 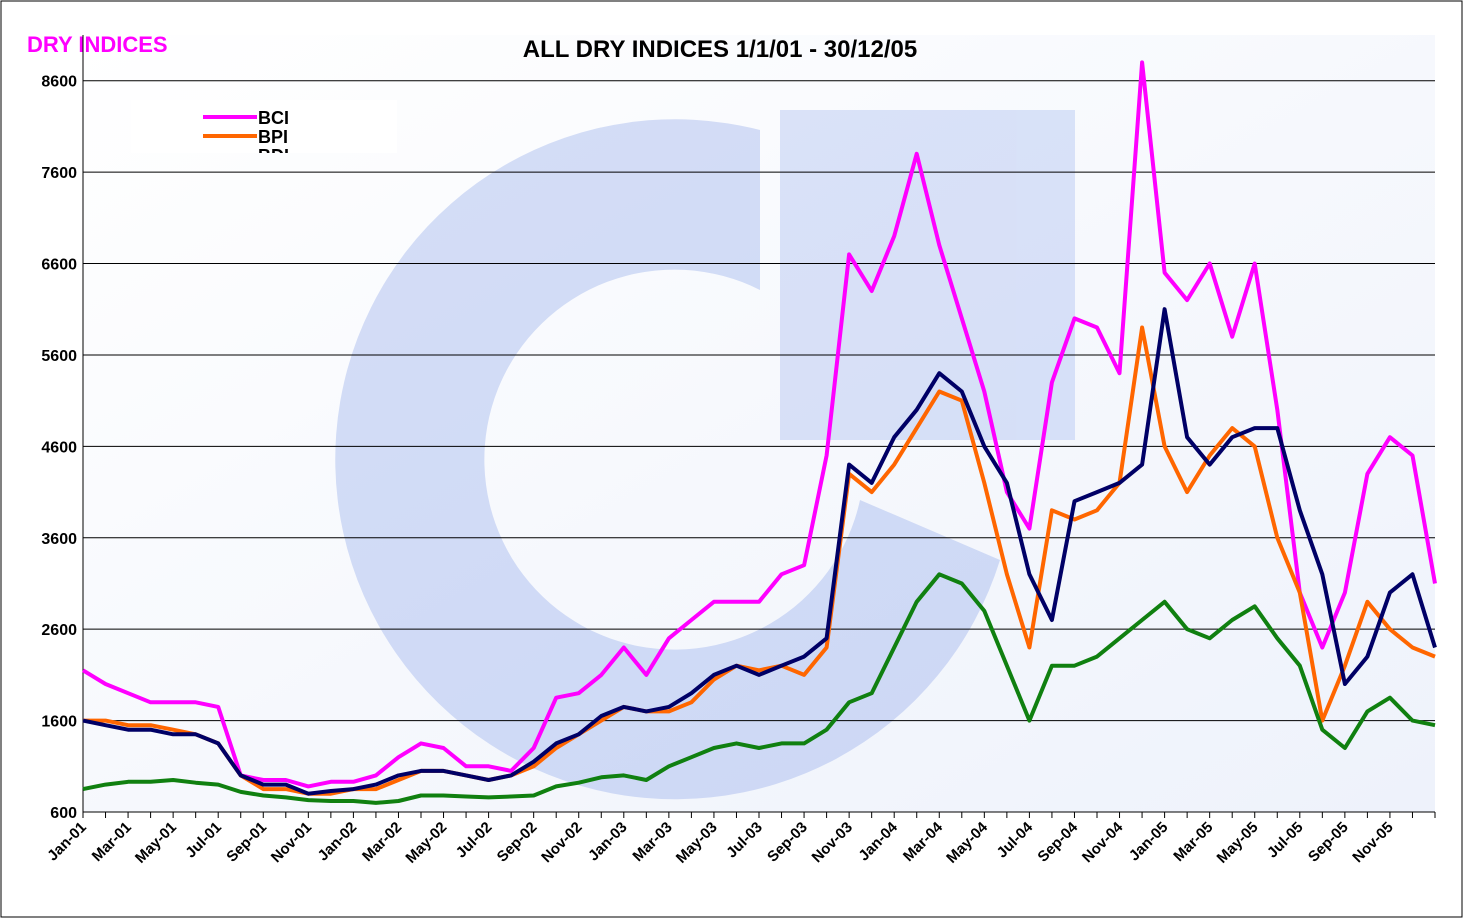 I want to click on legend-box, so click(x=264, y=126).